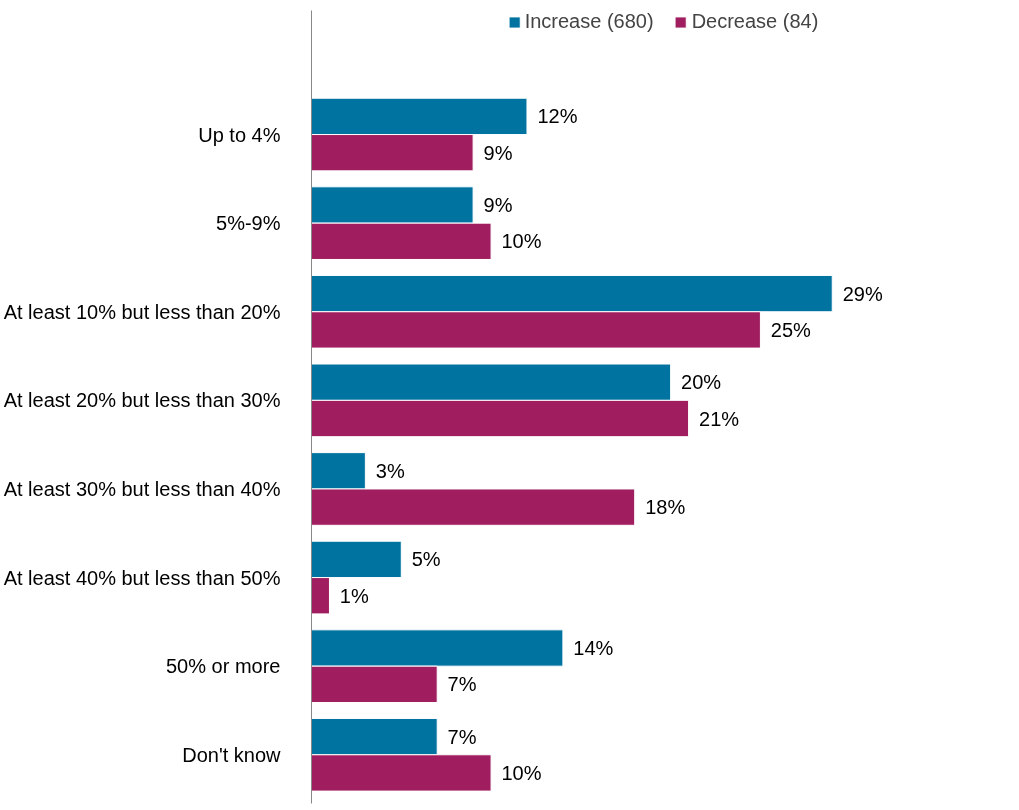  I want to click on y-tick-label: At least 30% but less than 40%, so click(142, 488).